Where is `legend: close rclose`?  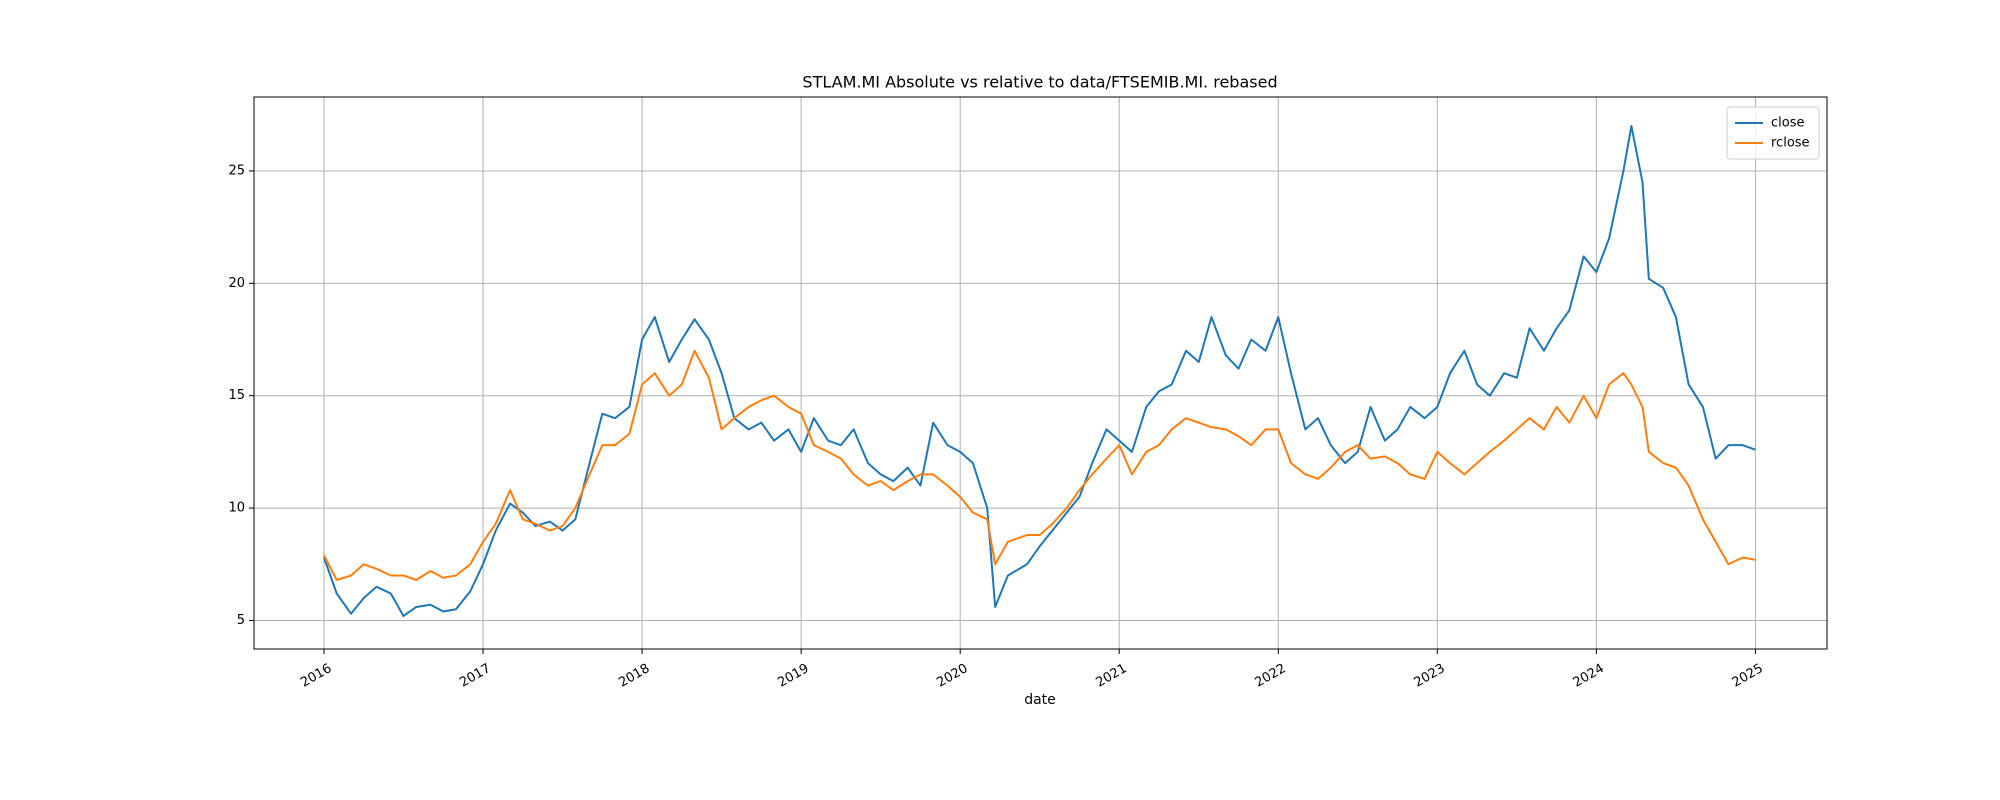
legend: close rclose is located at coordinates (1773, 133).